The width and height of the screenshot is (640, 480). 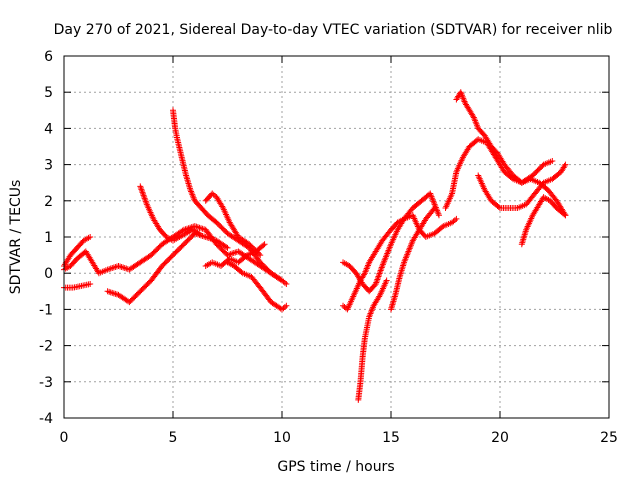 What do you see at coordinates (413, 259) in the screenshot?
I see `series-track-m` at bounding box center [413, 259].